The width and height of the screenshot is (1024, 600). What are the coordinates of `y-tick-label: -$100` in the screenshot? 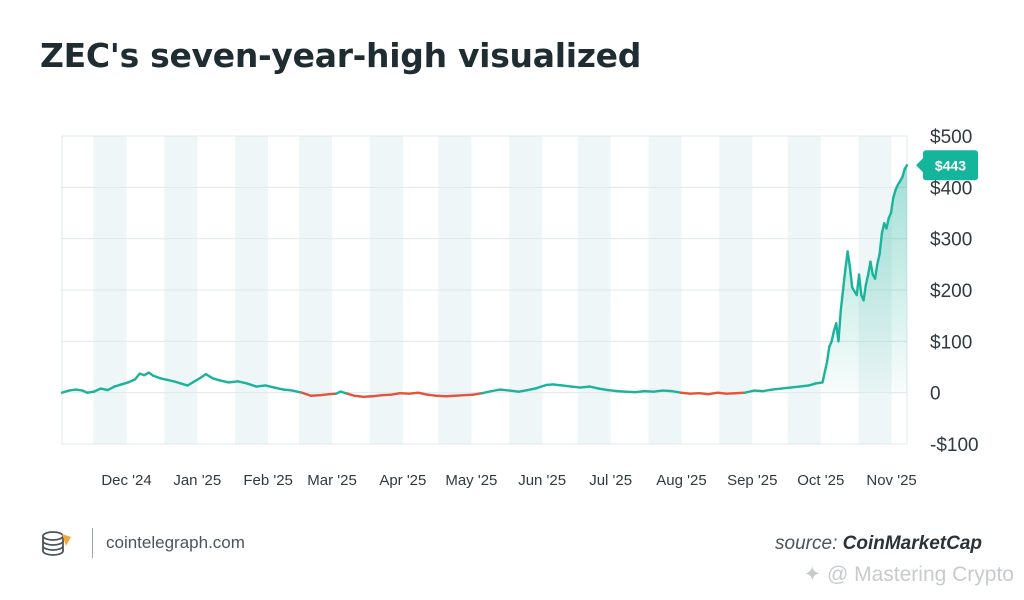 It's located at (954, 445).